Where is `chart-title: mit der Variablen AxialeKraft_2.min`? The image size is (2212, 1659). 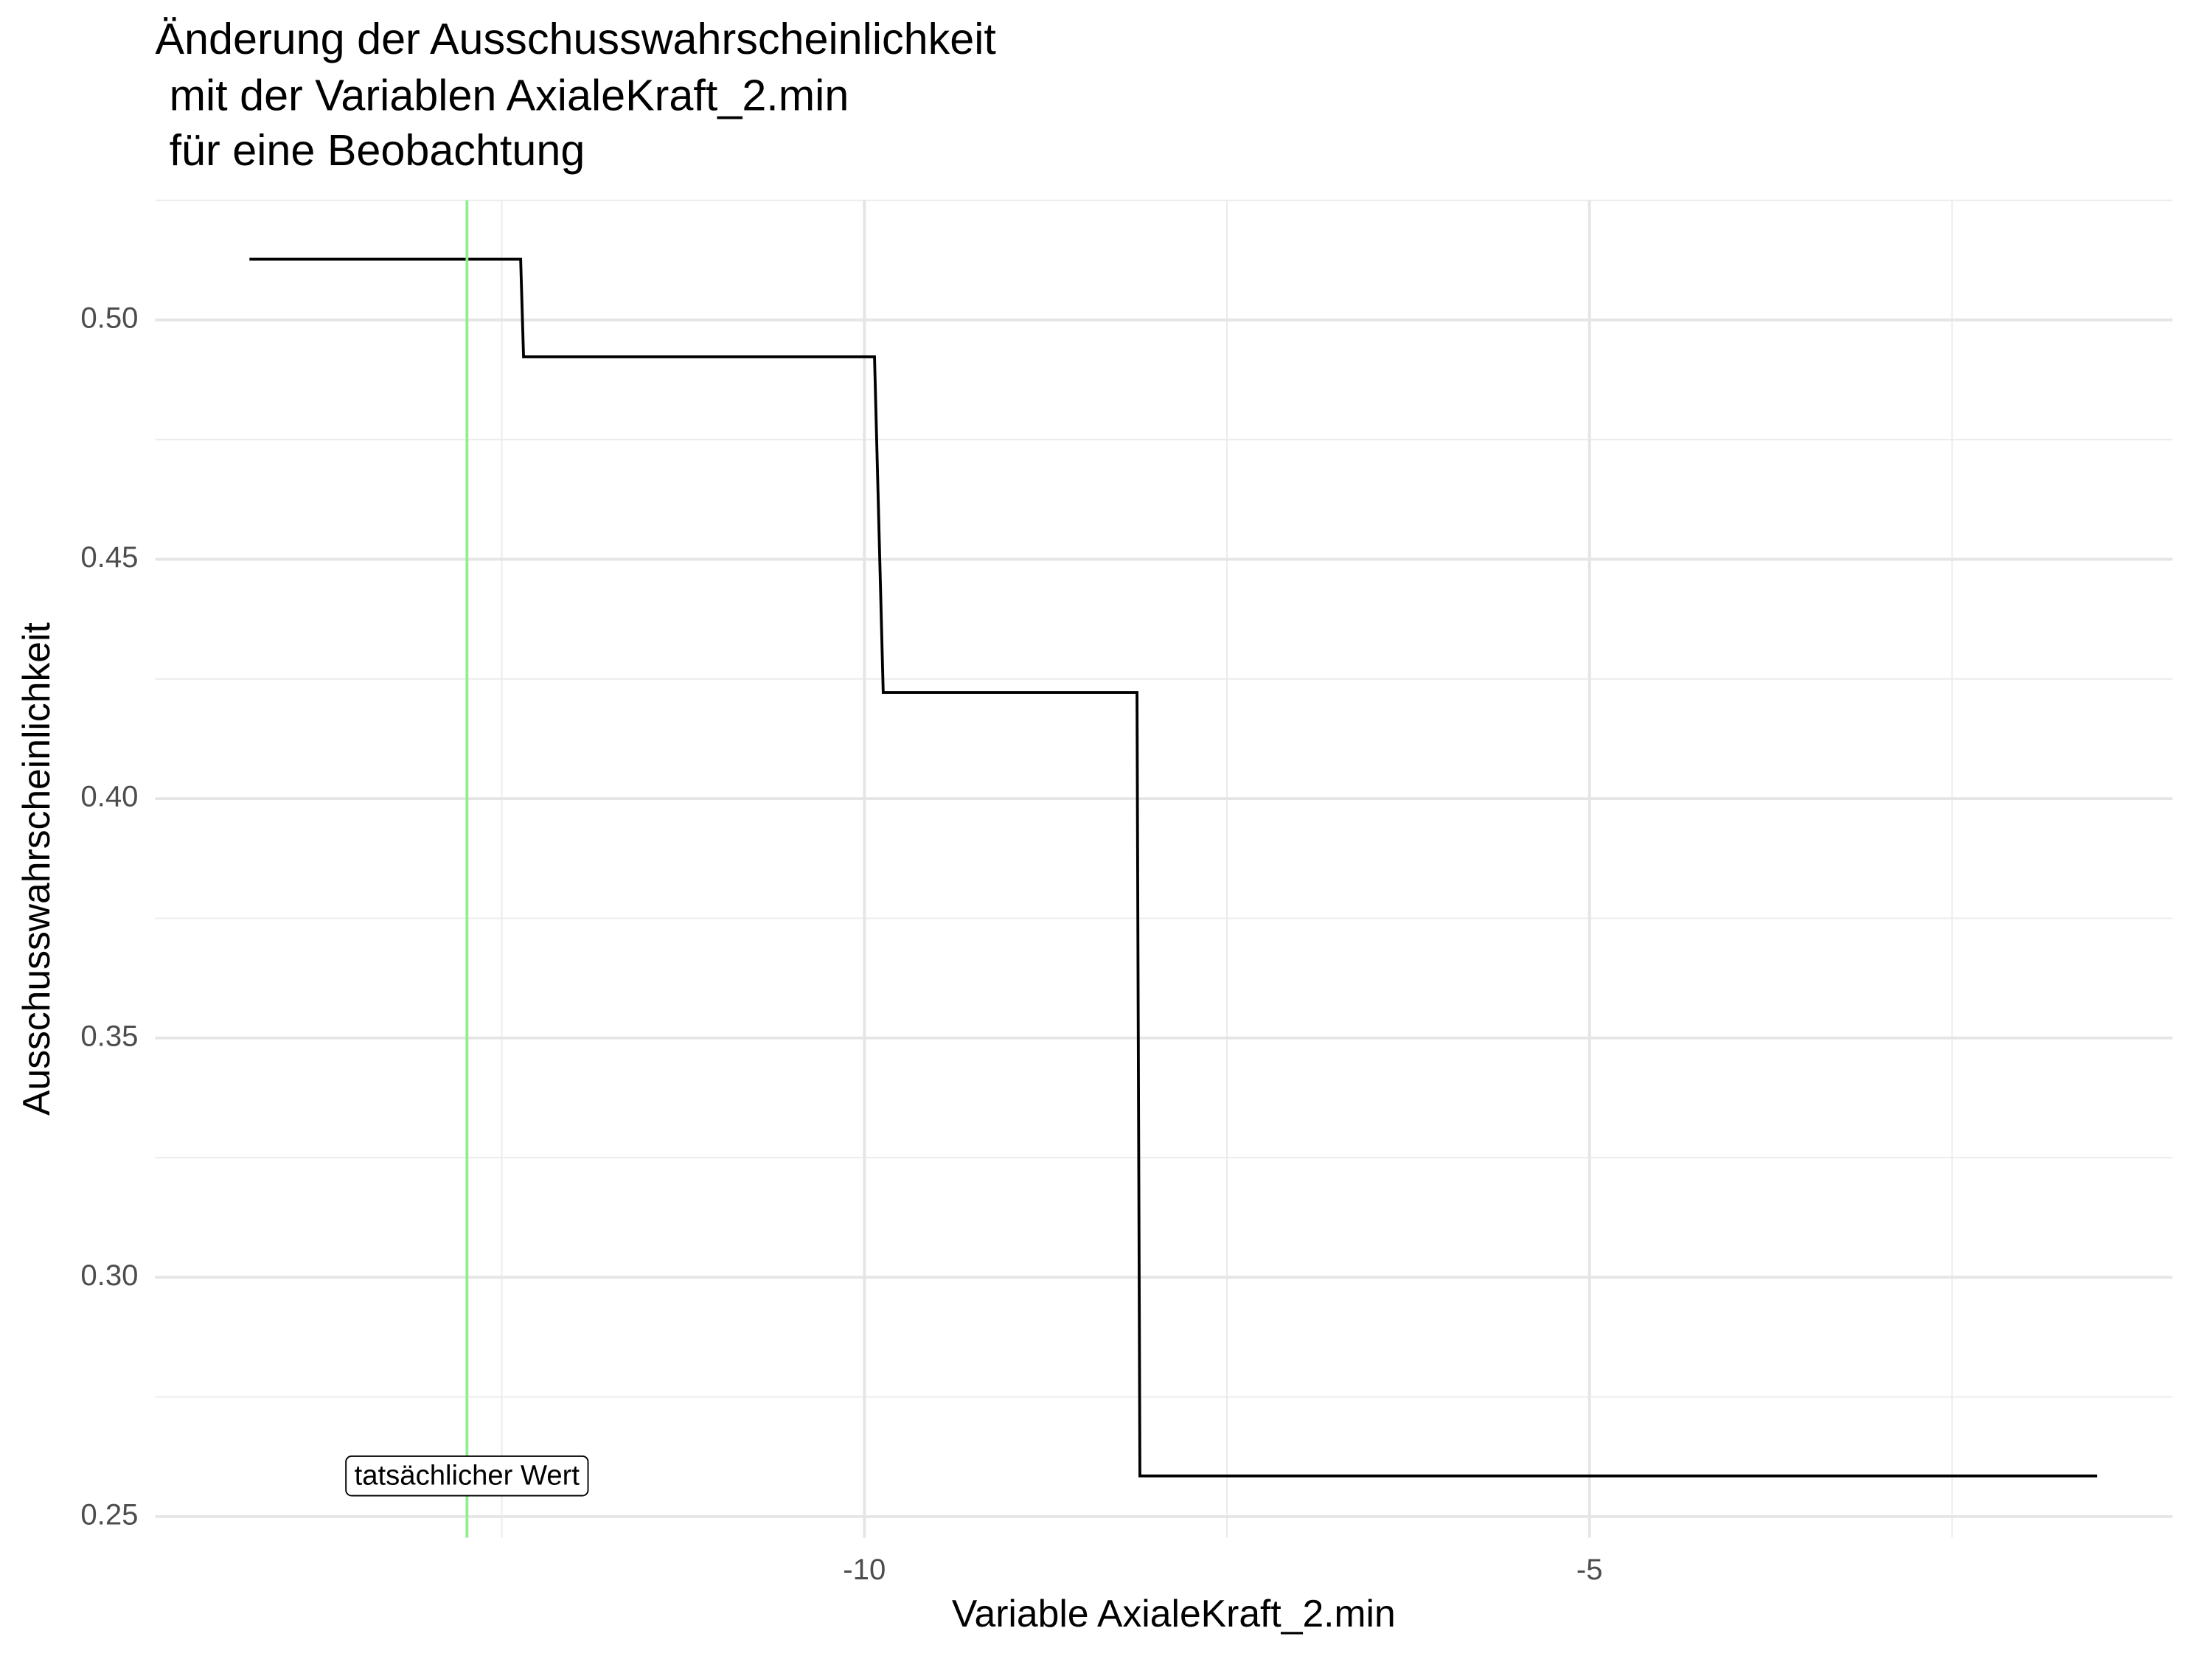
chart-title: mit der Variablen AxialeKraft_2.min is located at coordinates (509, 95).